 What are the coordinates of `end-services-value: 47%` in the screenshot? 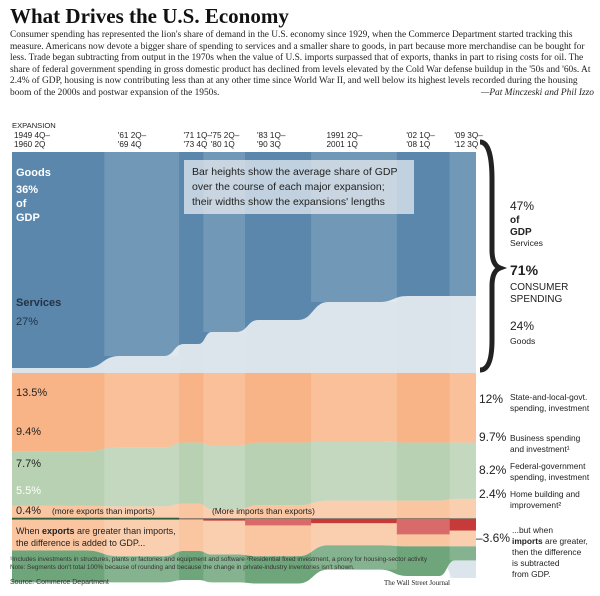 It's located at (522, 206).